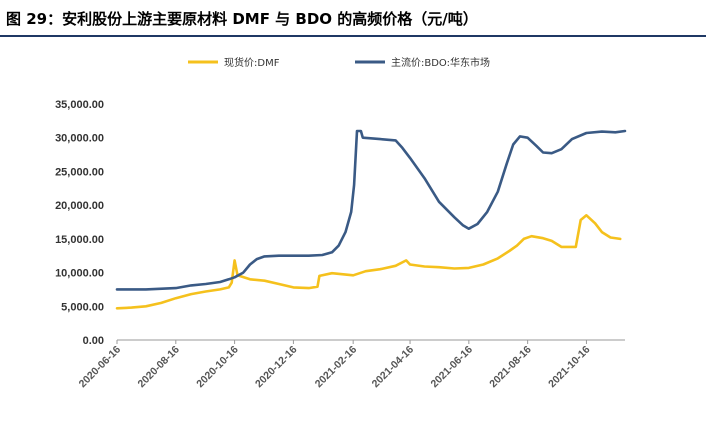  Describe the element at coordinates (393, 367) in the screenshot. I see `x-tick-label: 2021-04-16` at that location.